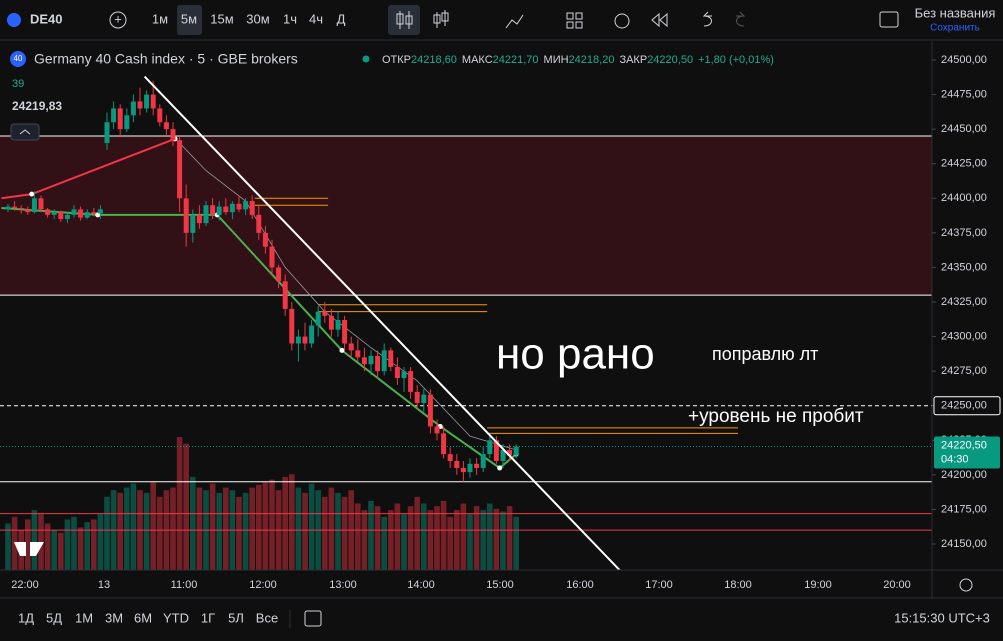  Describe the element at coordinates (290, 18) in the screenshot. I see `timeframe: 1ч` at that location.